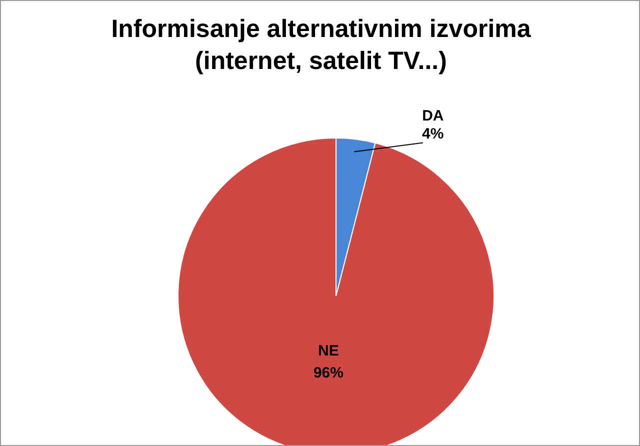 This screenshot has width=640, height=446. Describe the element at coordinates (321, 45) in the screenshot. I see `chart-title: Informisanje alternativnim izvorima (internet, satelit TV...)` at that location.